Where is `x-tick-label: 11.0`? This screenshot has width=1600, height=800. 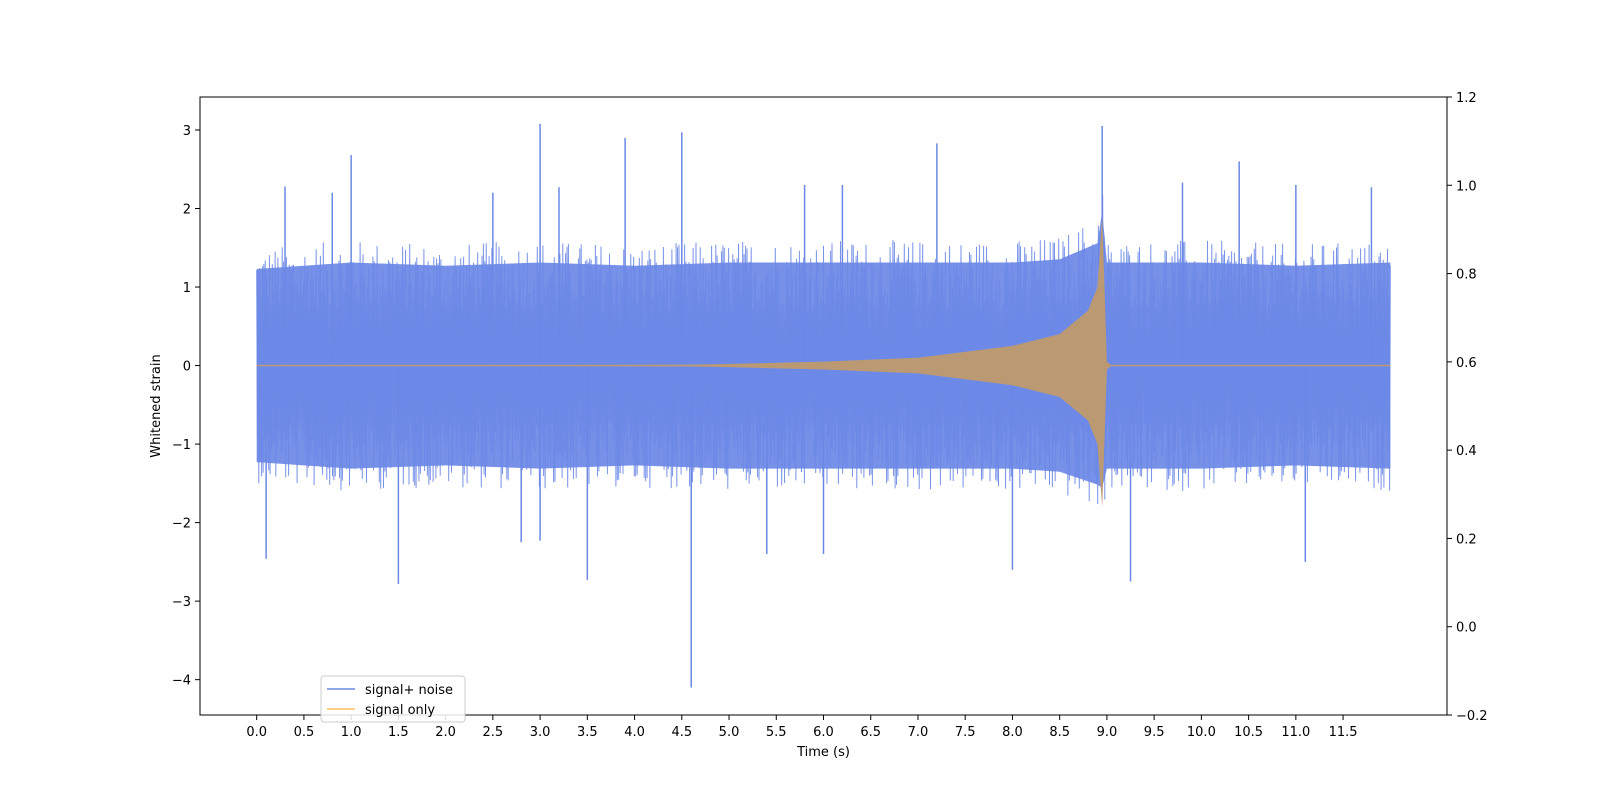
x-tick-label: 11.0 is located at coordinates (1295, 732).